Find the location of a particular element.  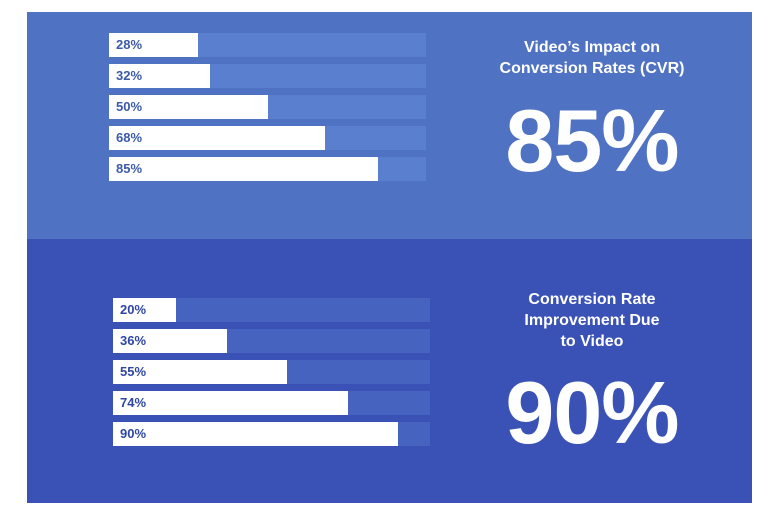

bar-label: 55% is located at coordinates (133, 371).